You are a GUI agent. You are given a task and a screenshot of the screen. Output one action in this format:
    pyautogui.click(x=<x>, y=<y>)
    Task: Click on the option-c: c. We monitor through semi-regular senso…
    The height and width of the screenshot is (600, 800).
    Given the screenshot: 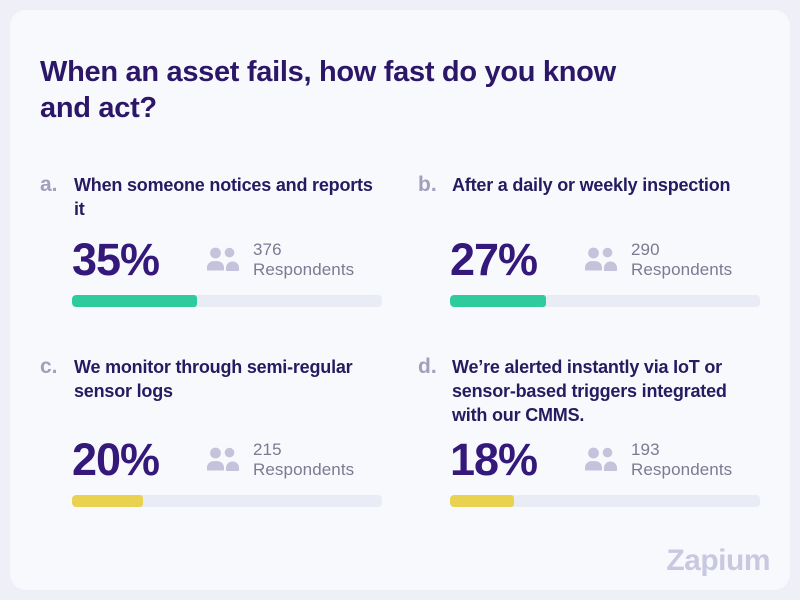 What is the action you would take?
    pyautogui.click(x=211, y=431)
    